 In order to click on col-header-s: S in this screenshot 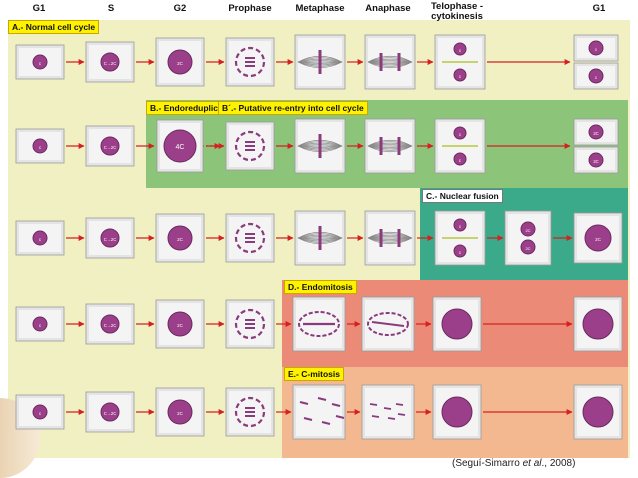, I will do `click(111, 8)`.